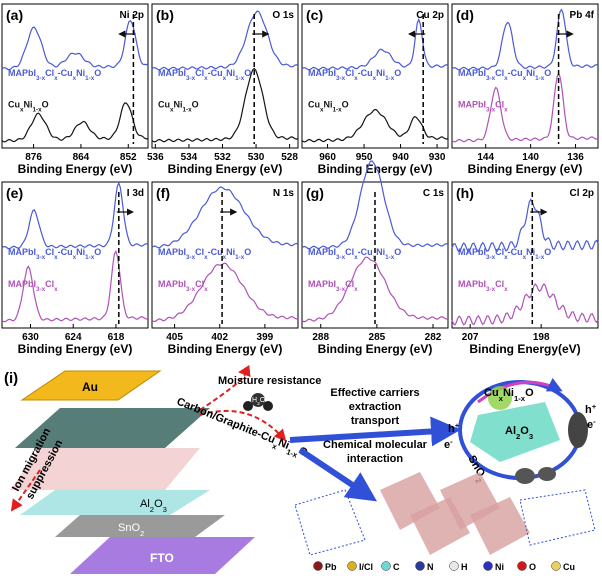 The image size is (602, 582). I want to click on cycle-label: Al2O3, so click(519, 433).